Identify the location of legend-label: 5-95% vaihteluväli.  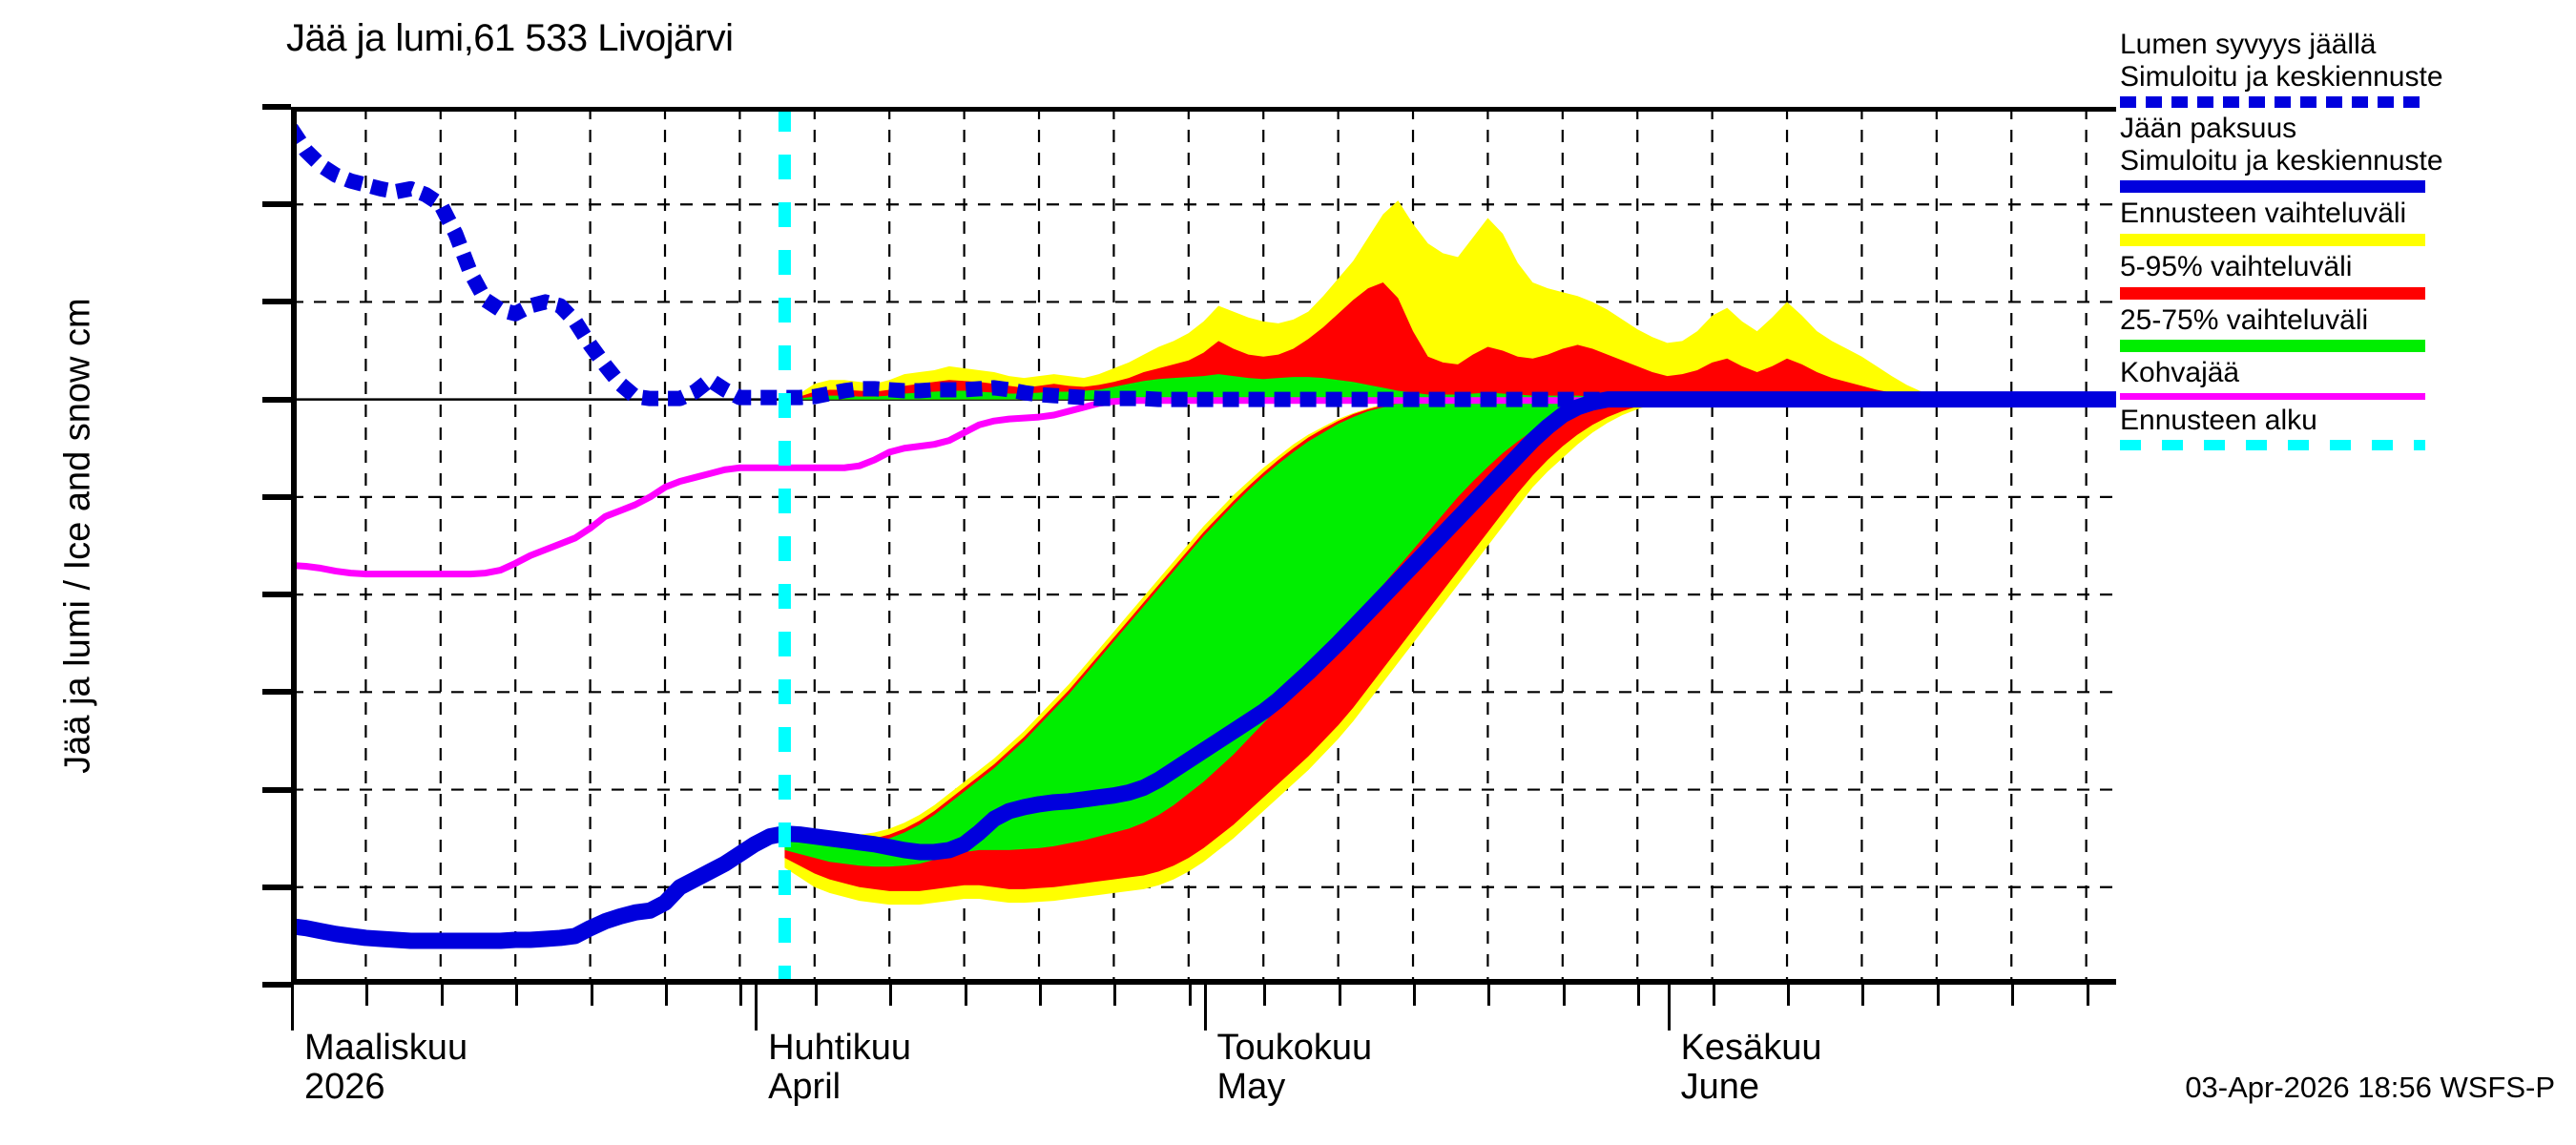
(2236, 266).